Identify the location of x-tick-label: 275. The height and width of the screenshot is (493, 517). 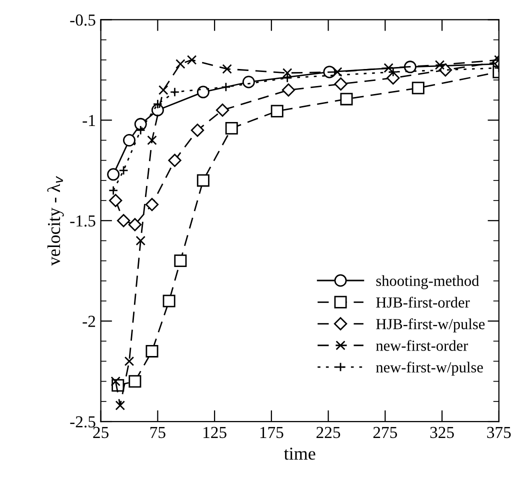
(385, 432).